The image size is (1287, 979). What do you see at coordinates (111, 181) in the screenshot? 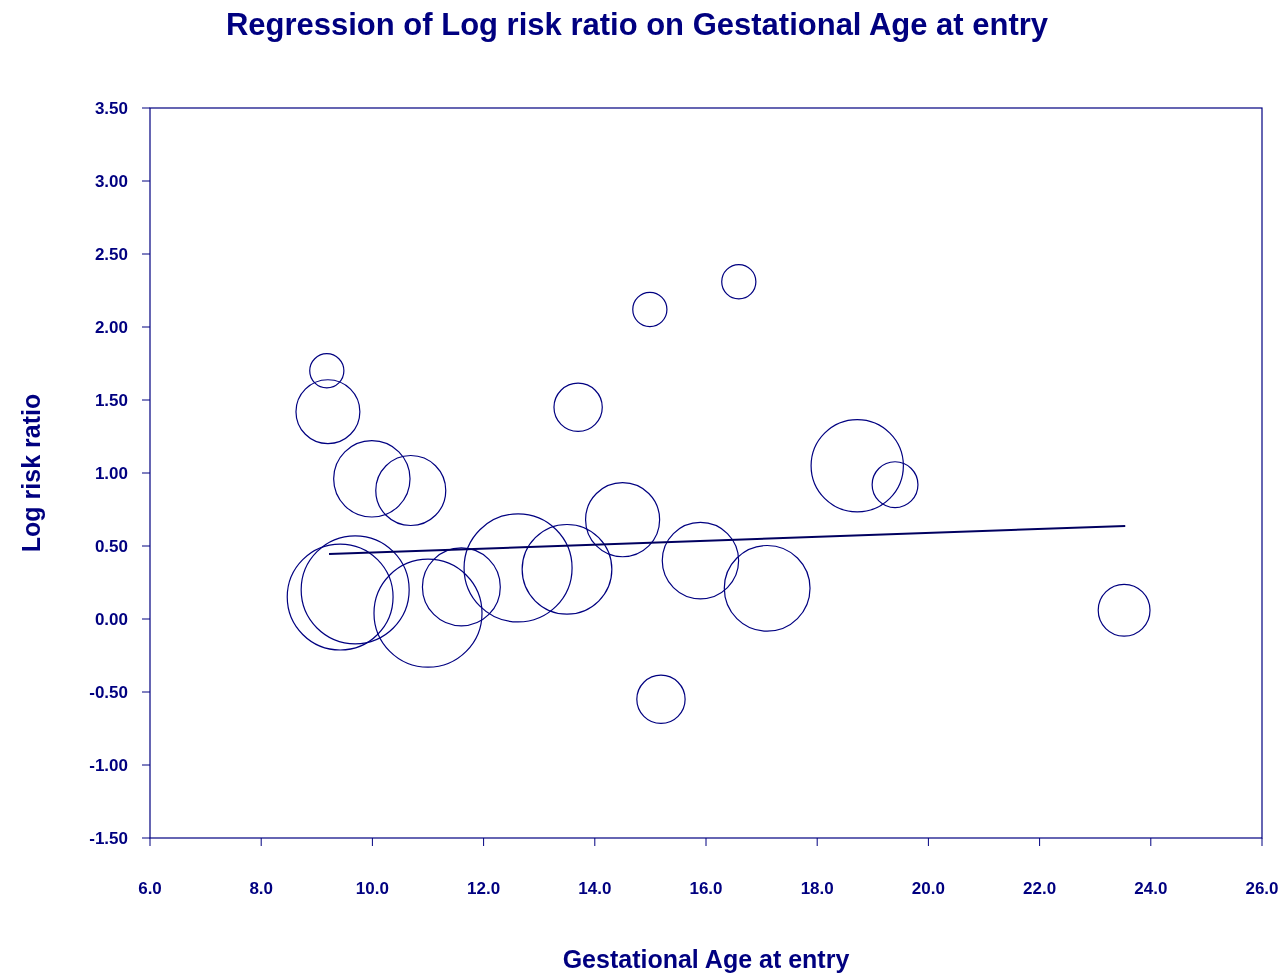
I see `y-tick-label: 3.00` at bounding box center [111, 181].